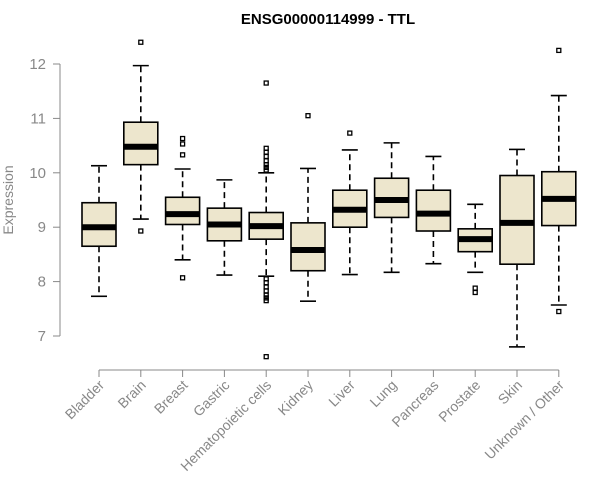 The height and width of the screenshot is (500, 600). What do you see at coordinates (42, 282) in the screenshot?
I see `y-tick-label: 8` at bounding box center [42, 282].